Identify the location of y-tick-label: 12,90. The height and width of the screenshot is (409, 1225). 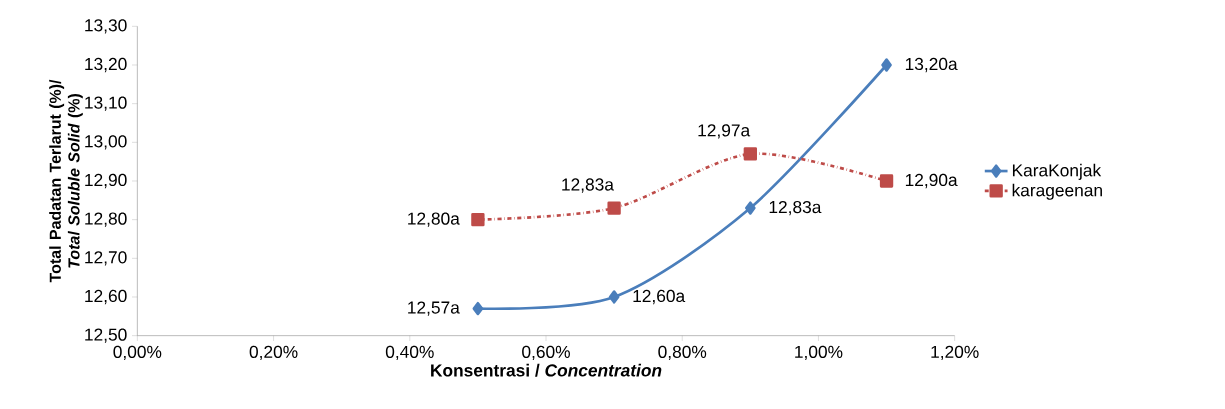
(106, 181).